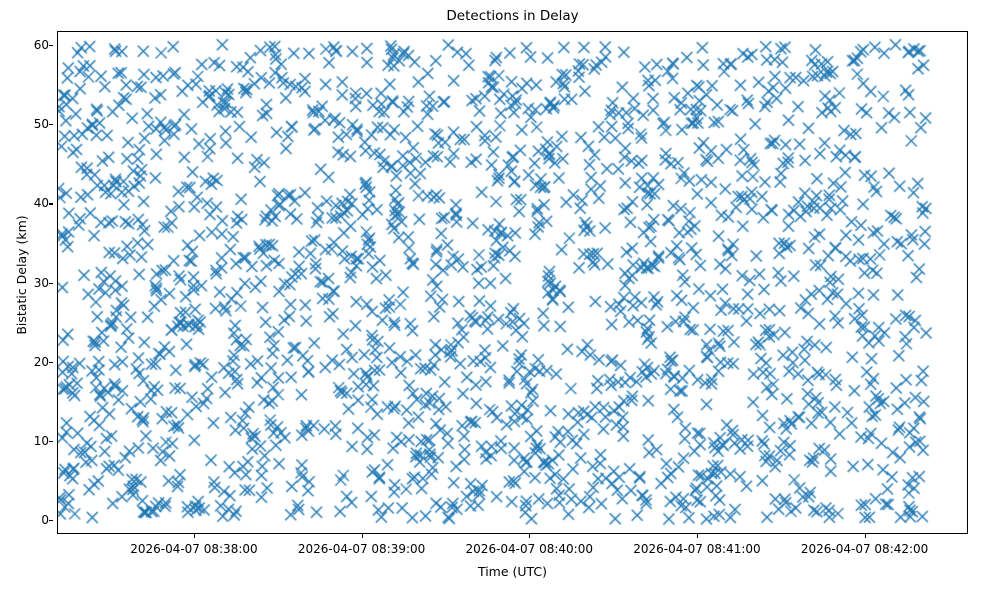  I want to click on y-axis-label: Bistatic Delay (km), so click(21, 275).